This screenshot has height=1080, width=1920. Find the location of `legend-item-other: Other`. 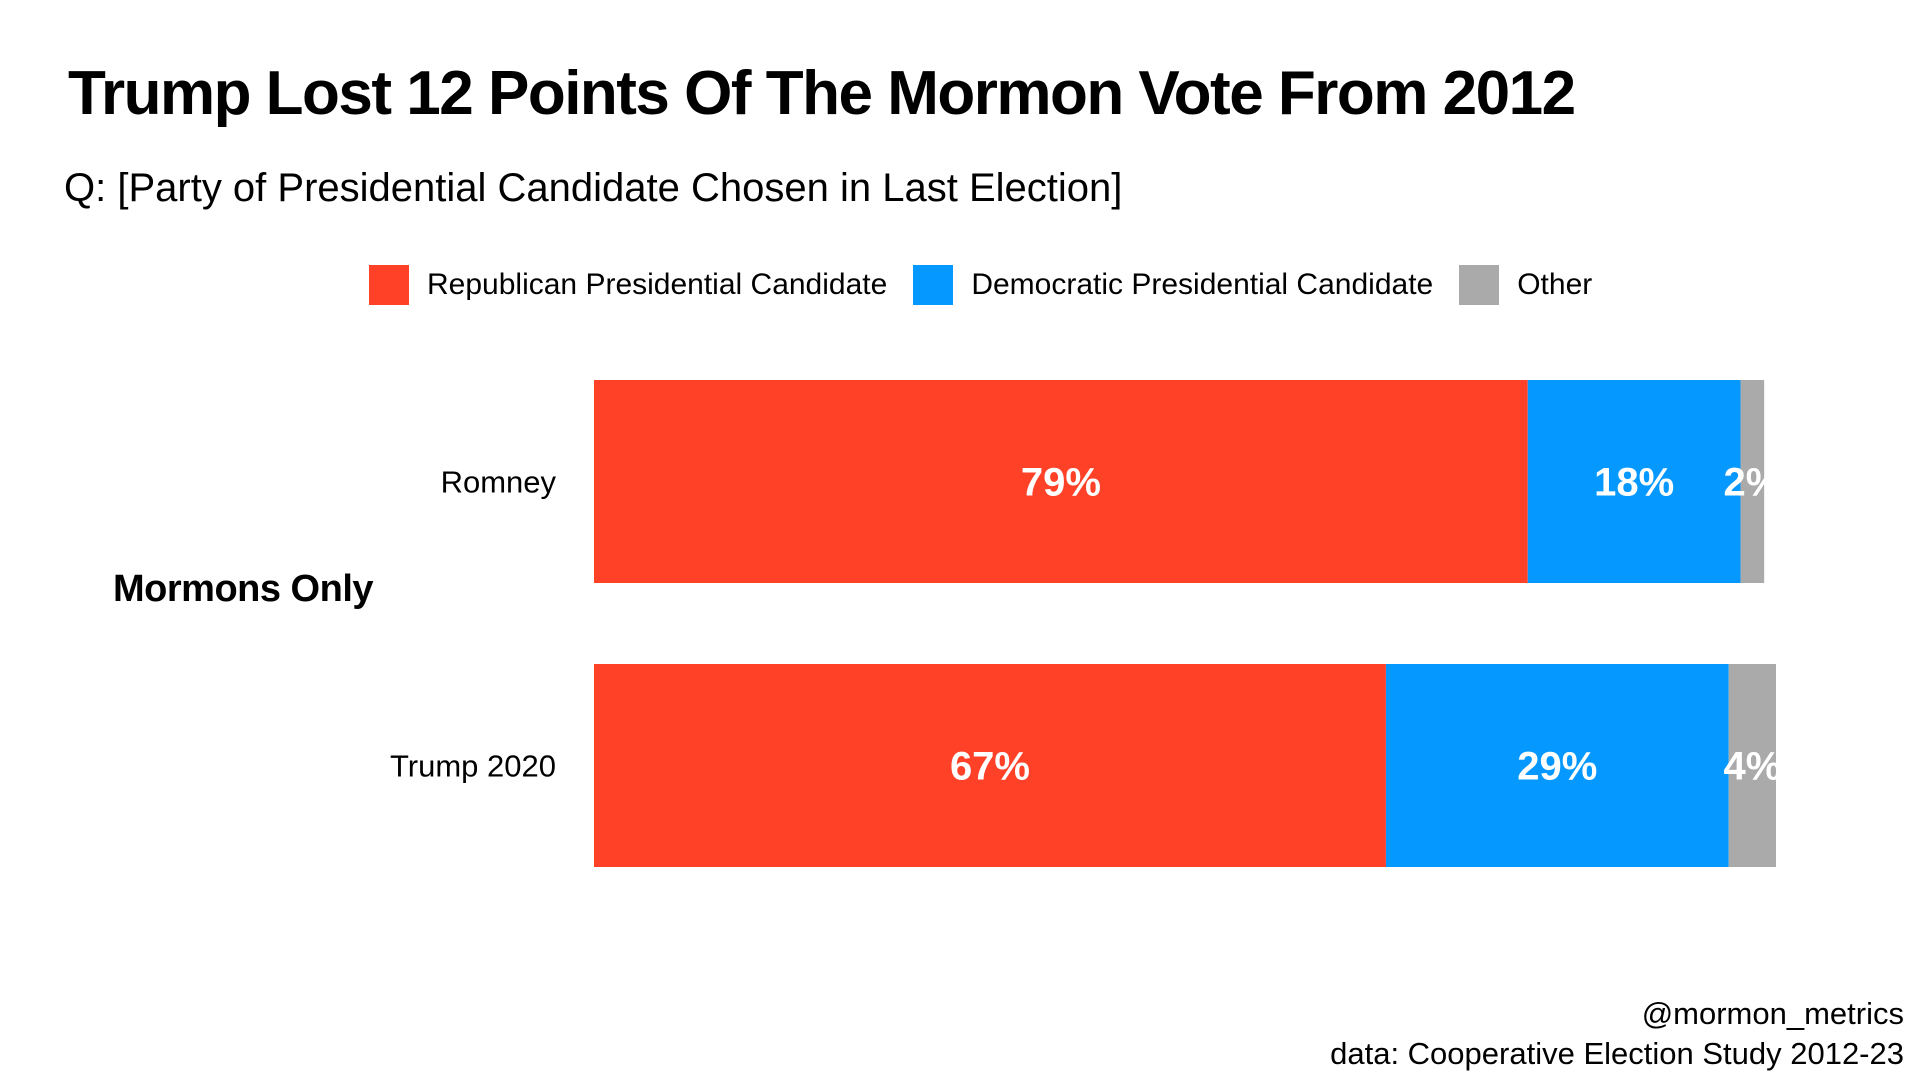

legend-item-other: Other is located at coordinates (1525, 285).